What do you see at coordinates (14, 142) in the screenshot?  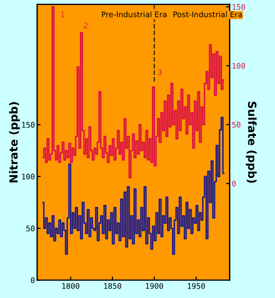 I see `y-axis-title: Nitrate (ppb)` at bounding box center [14, 142].